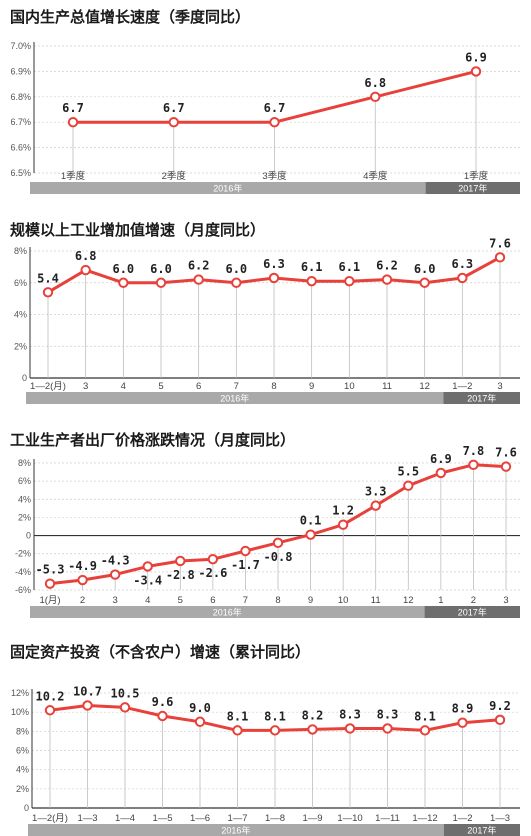  What do you see at coordinates (147, 580) in the screenshot?
I see `data-label: -3.4` at bounding box center [147, 580].